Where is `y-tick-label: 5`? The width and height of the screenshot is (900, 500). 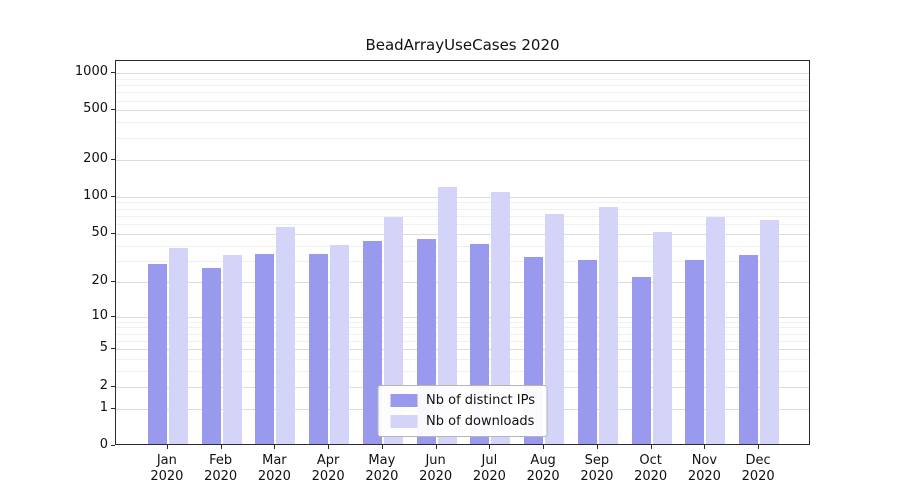 y-tick-label: 5 is located at coordinates (103, 348).